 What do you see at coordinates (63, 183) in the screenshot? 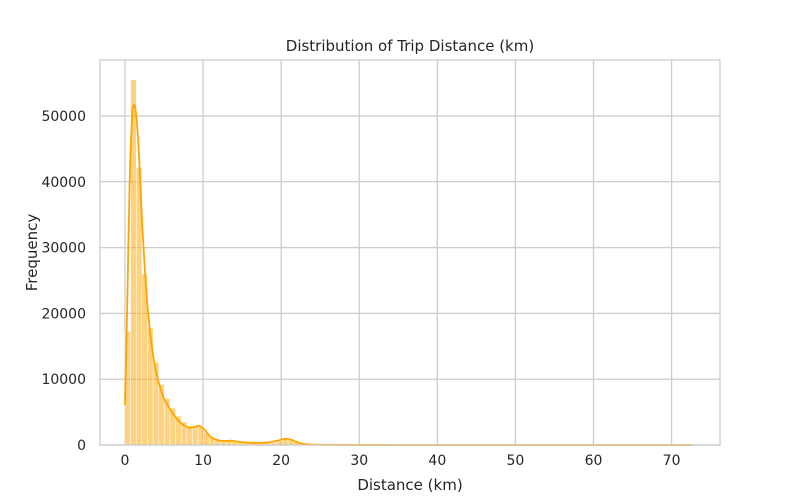
I see `y-tick-label: 40000` at bounding box center [63, 183].